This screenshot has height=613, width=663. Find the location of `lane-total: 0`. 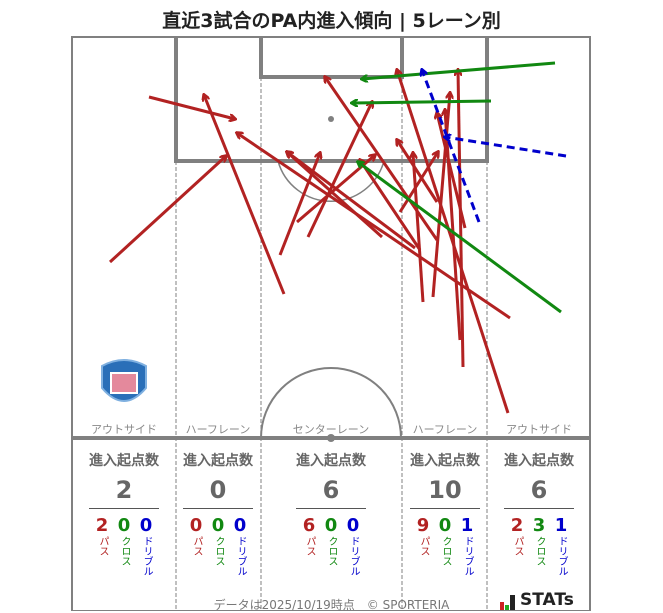

lane-total: 0 is located at coordinates (218, 492).